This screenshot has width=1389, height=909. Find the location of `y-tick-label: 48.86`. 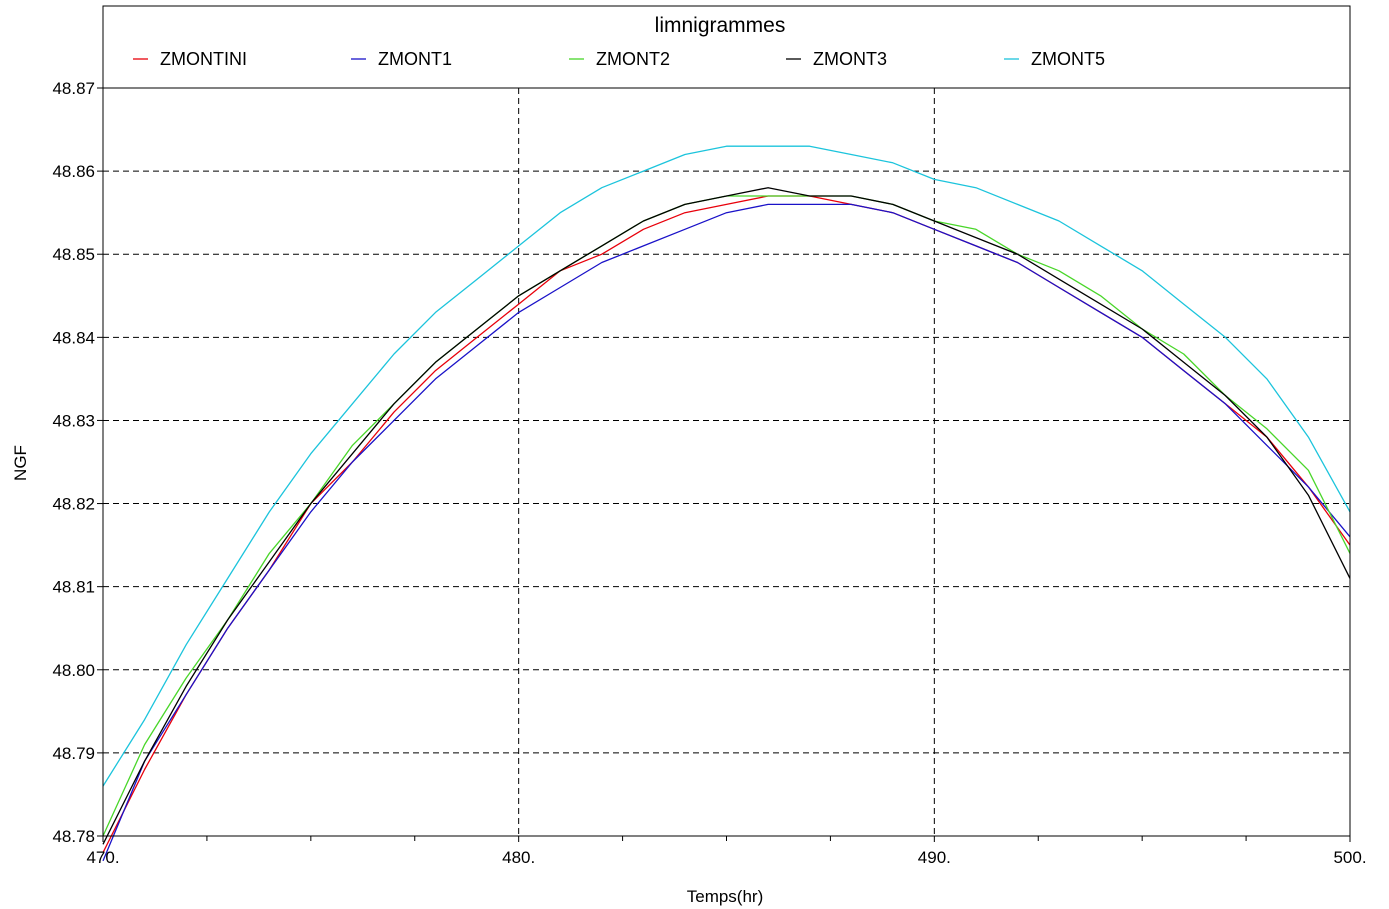

y-tick-label: 48.86 is located at coordinates (73, 171).